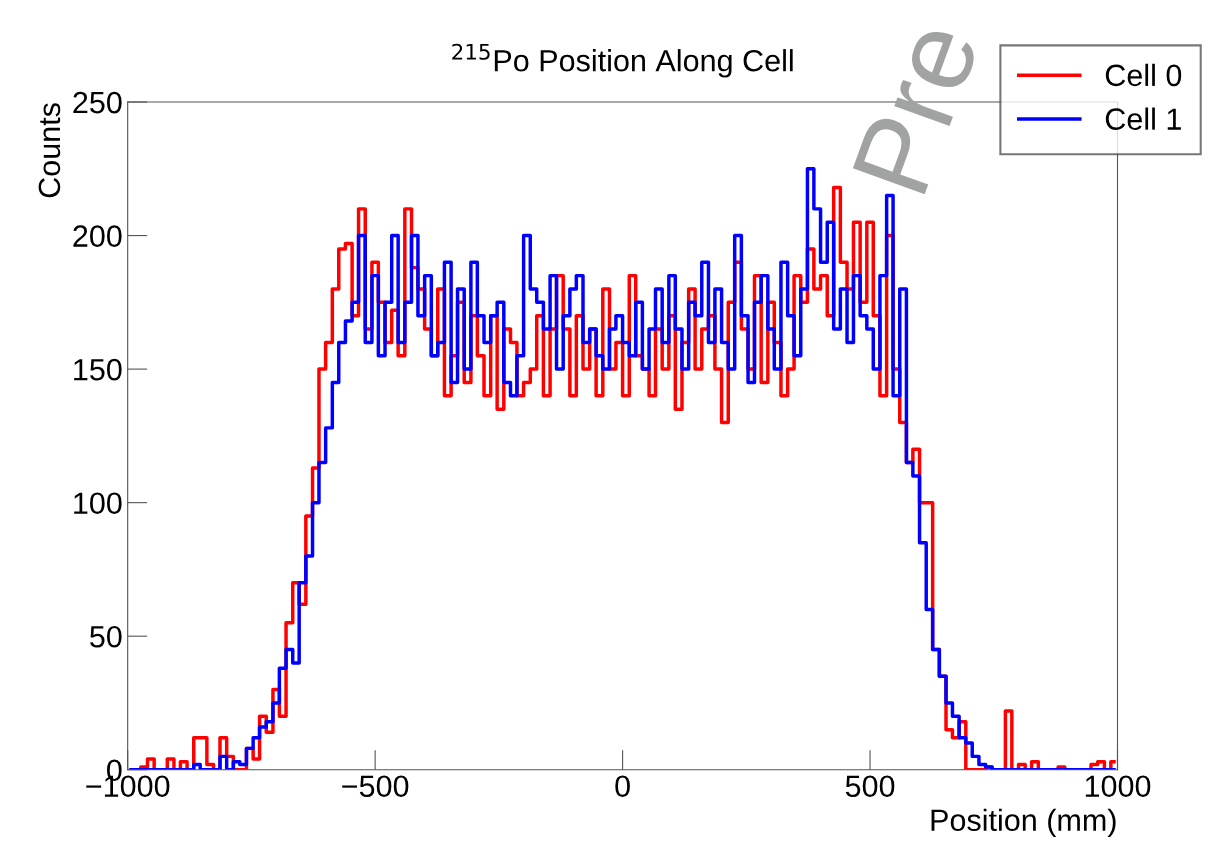  I want to click on y-axis-title: Counts, so click(49, 150).